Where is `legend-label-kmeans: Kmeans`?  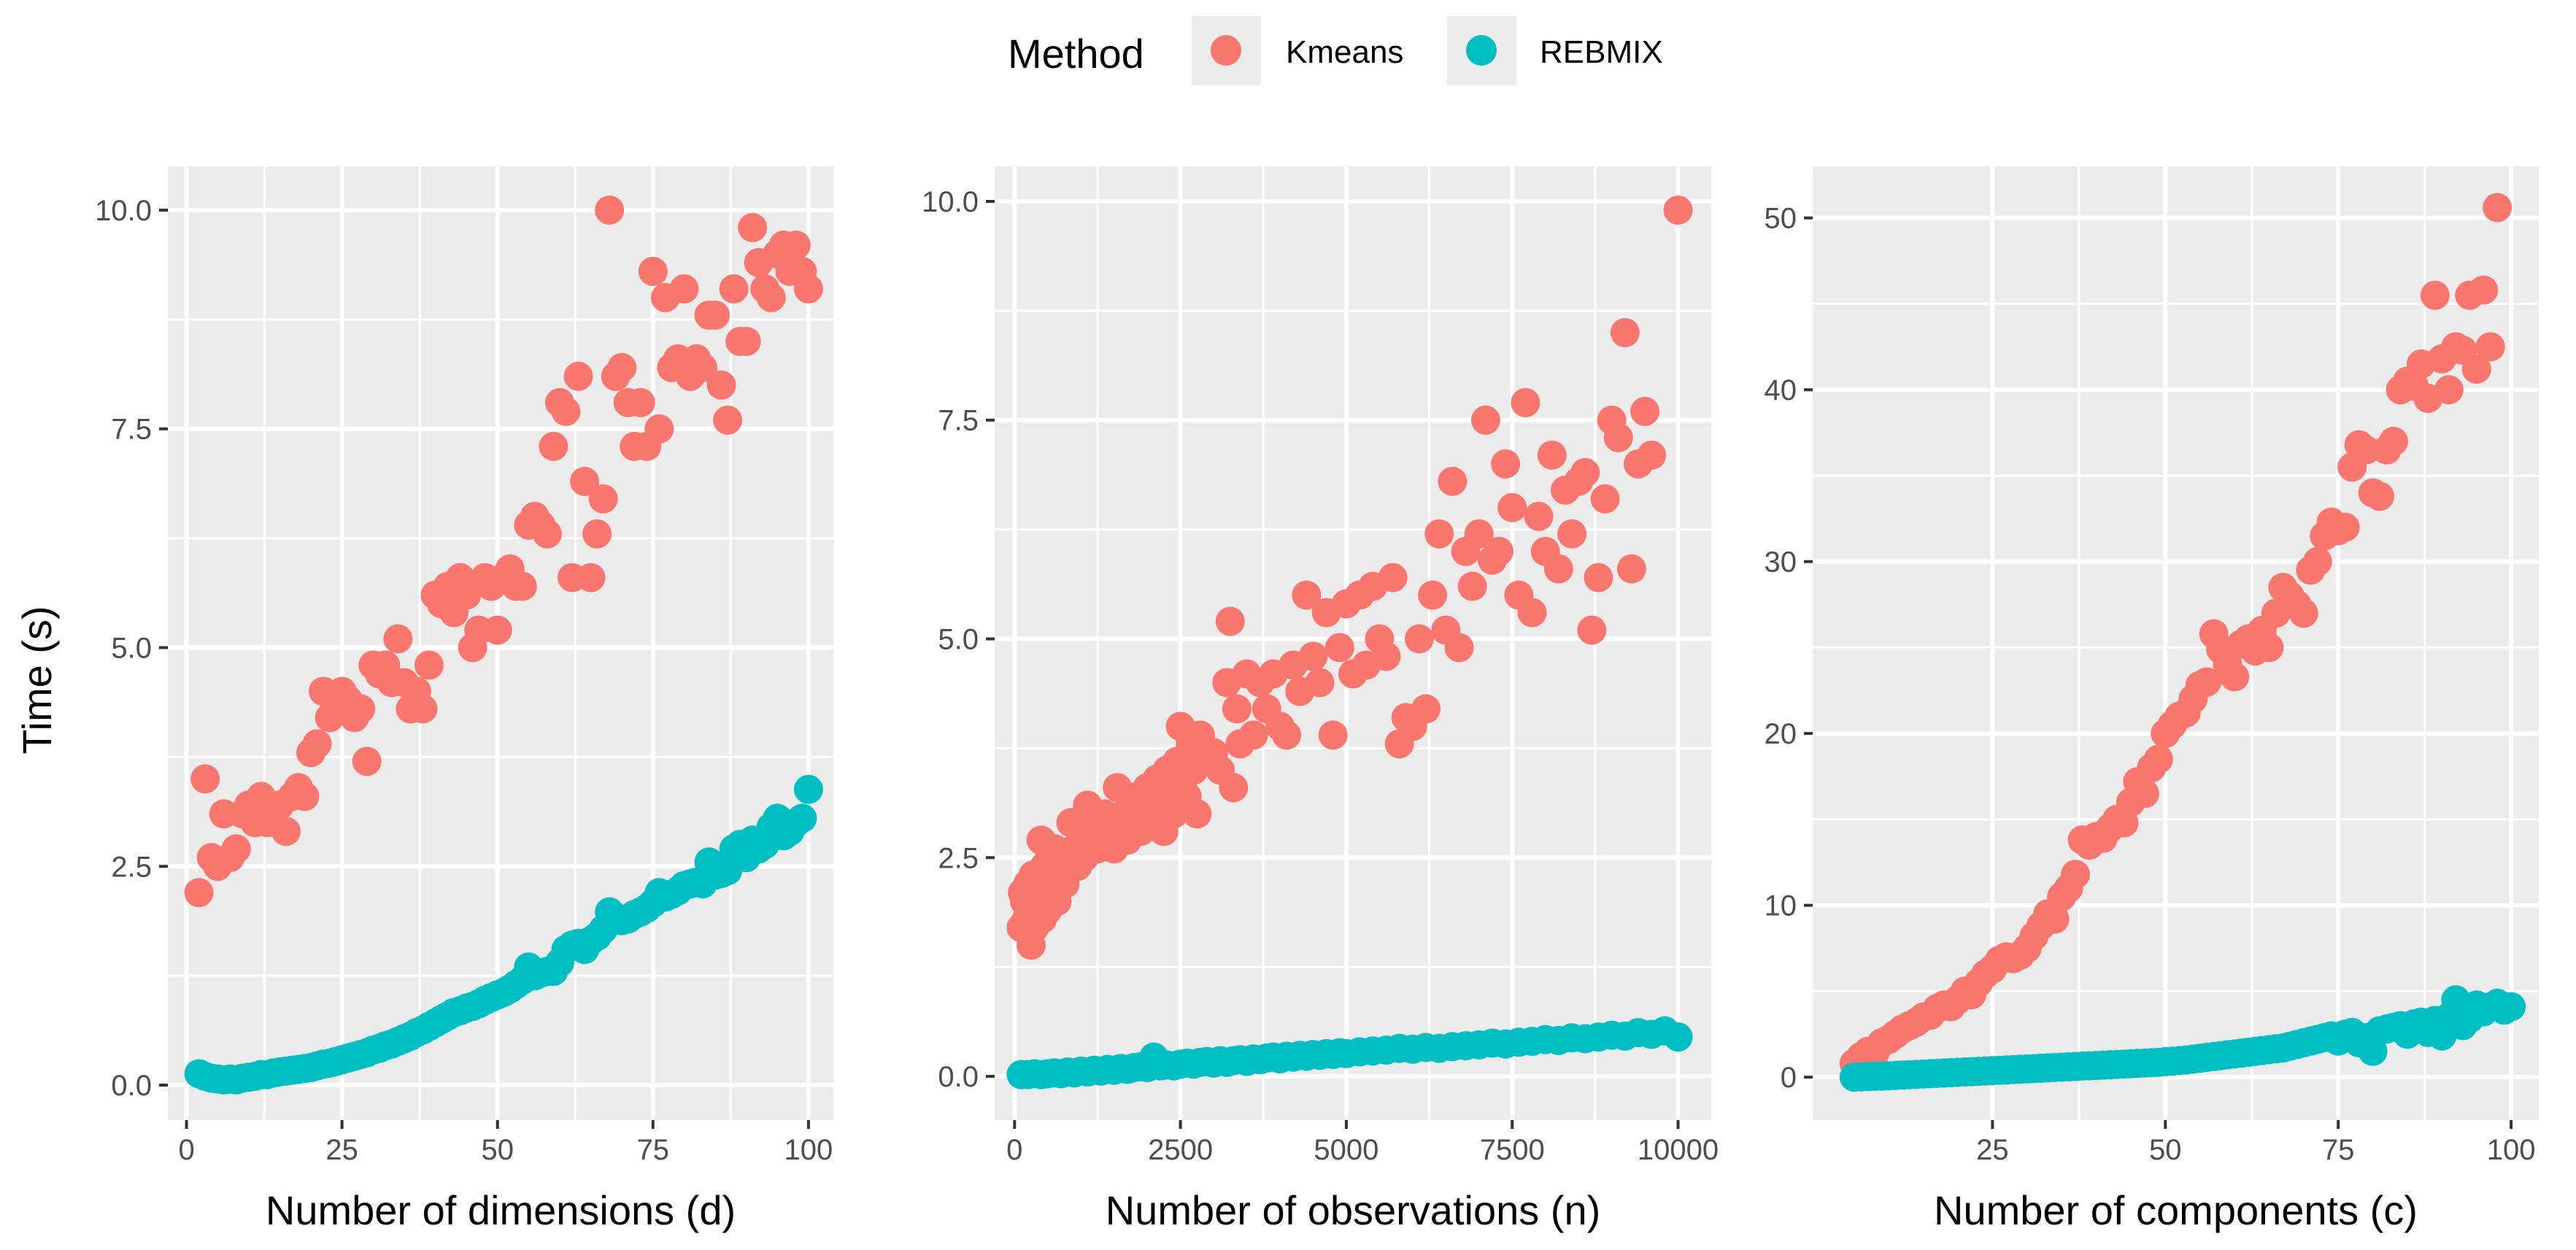 legend-label-kmeans: Kmeans is located at coordinates (1344, 52).